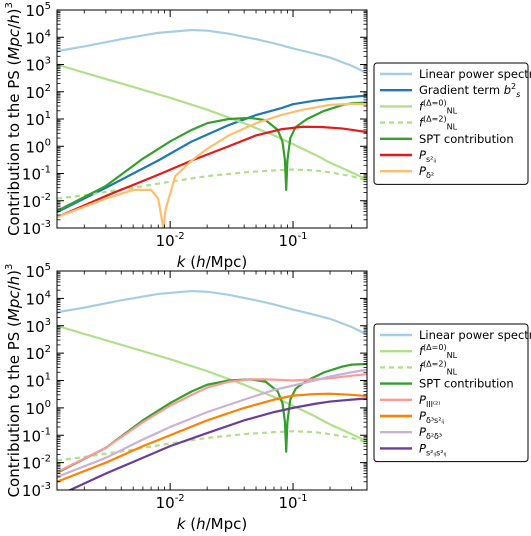 This screenshot has height=536, width=531. Describe the element at coordinates (430, 433) in the screenshot. I see `legend-label: Pδ²δ³` at that location.